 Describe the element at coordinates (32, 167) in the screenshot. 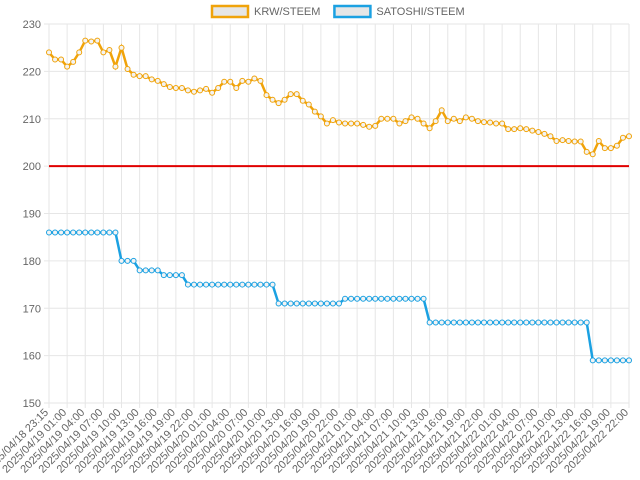

I see `y-tick-label: 200` at that location.